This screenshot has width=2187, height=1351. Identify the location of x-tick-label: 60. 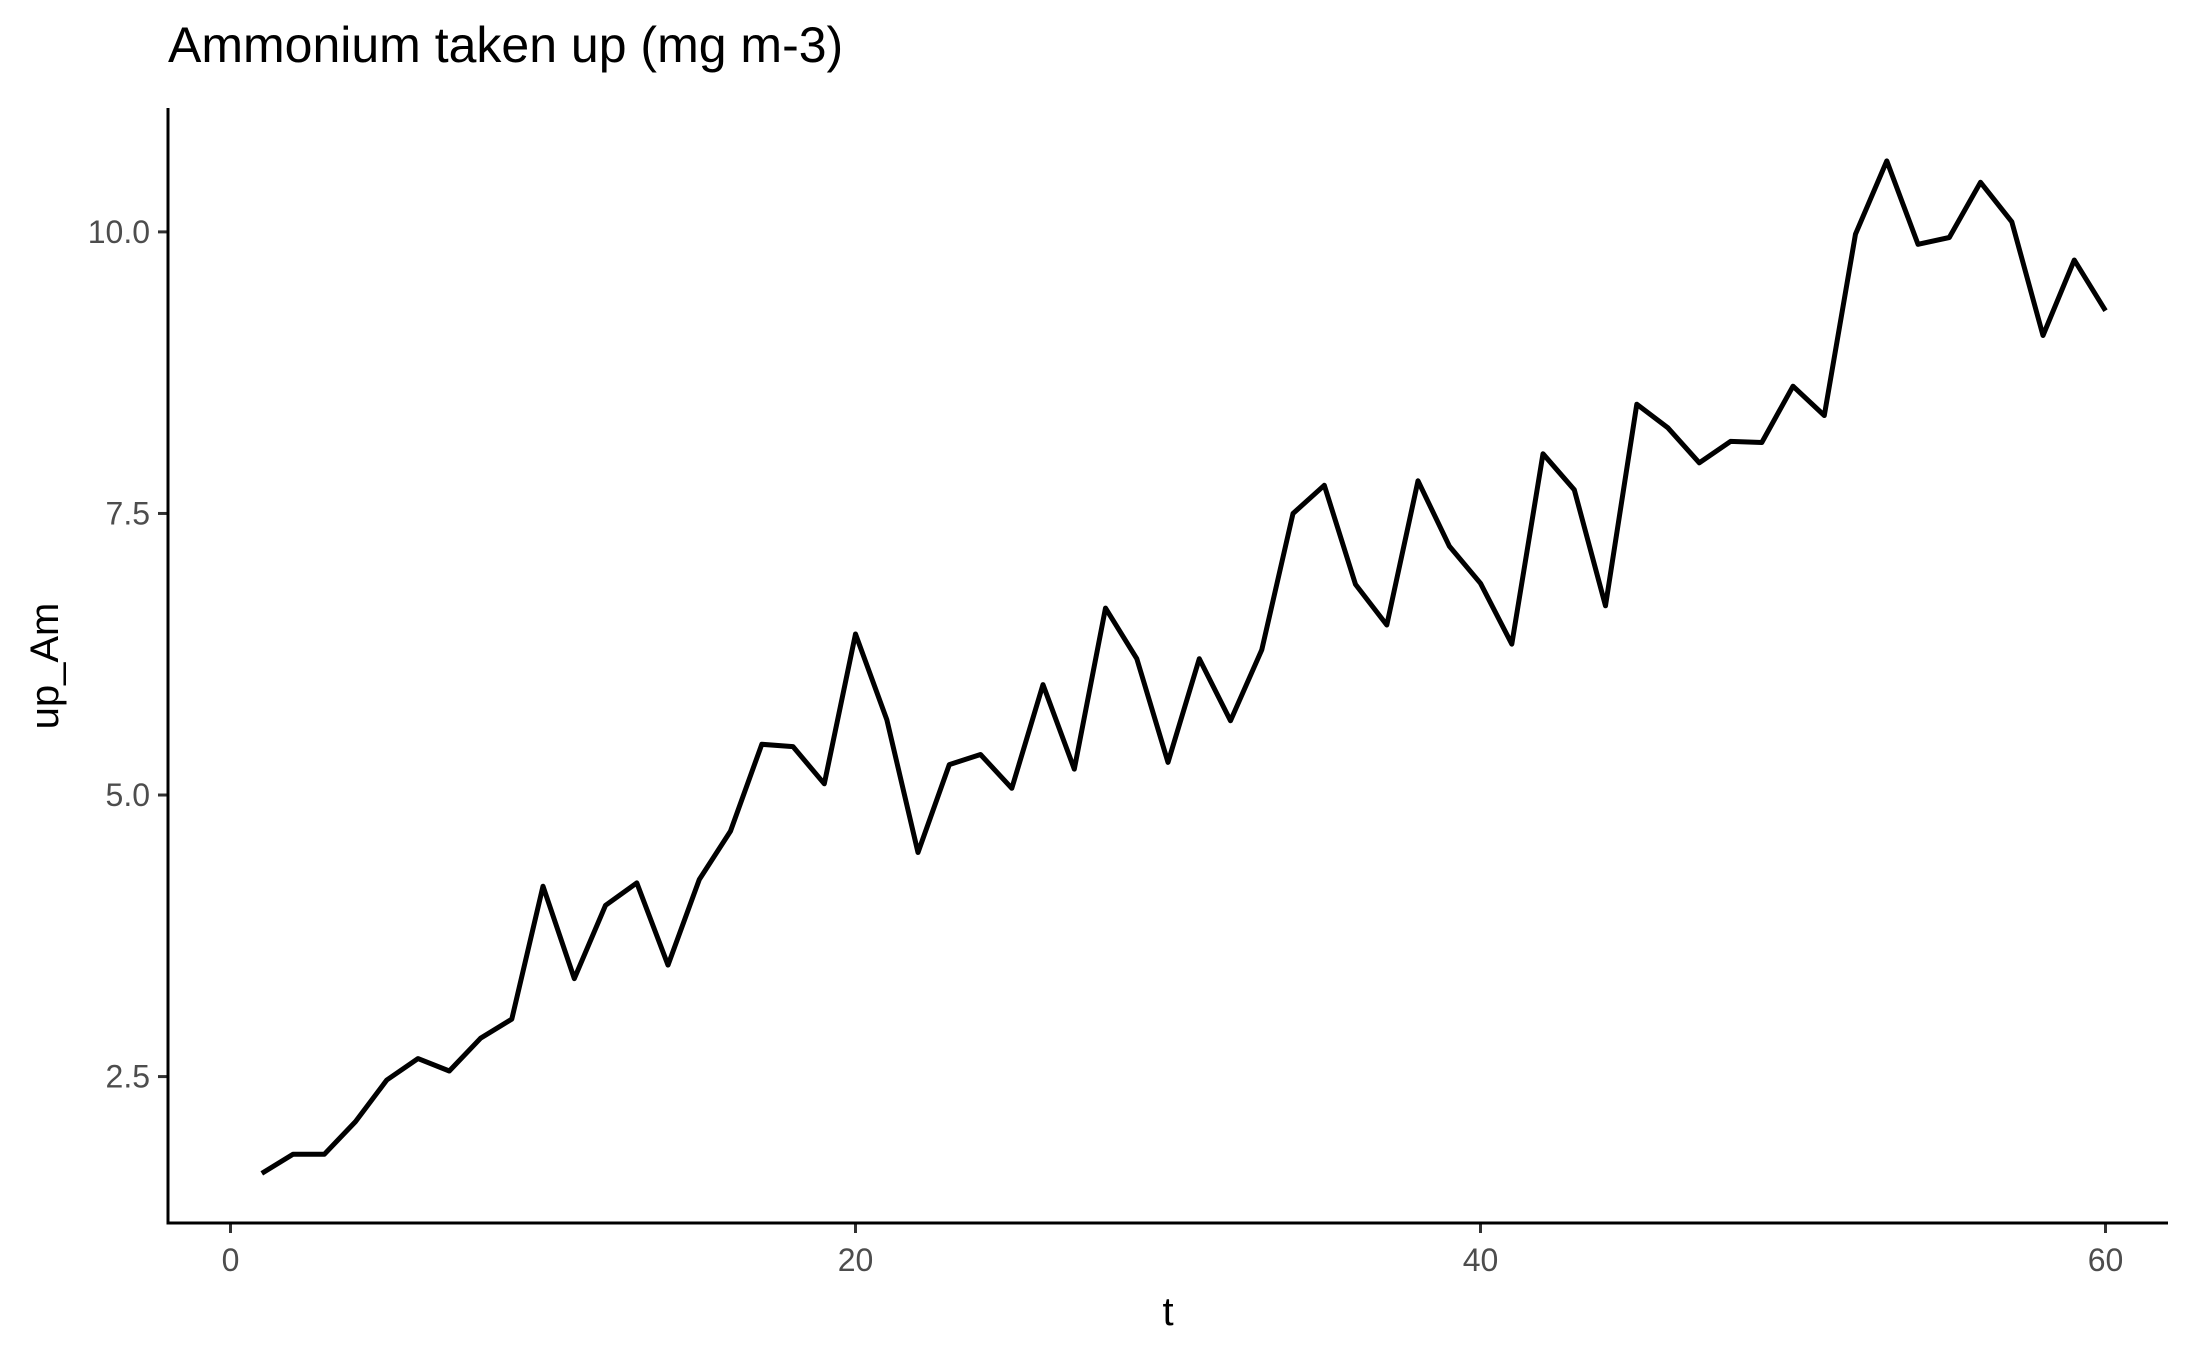
(2106, 1260).